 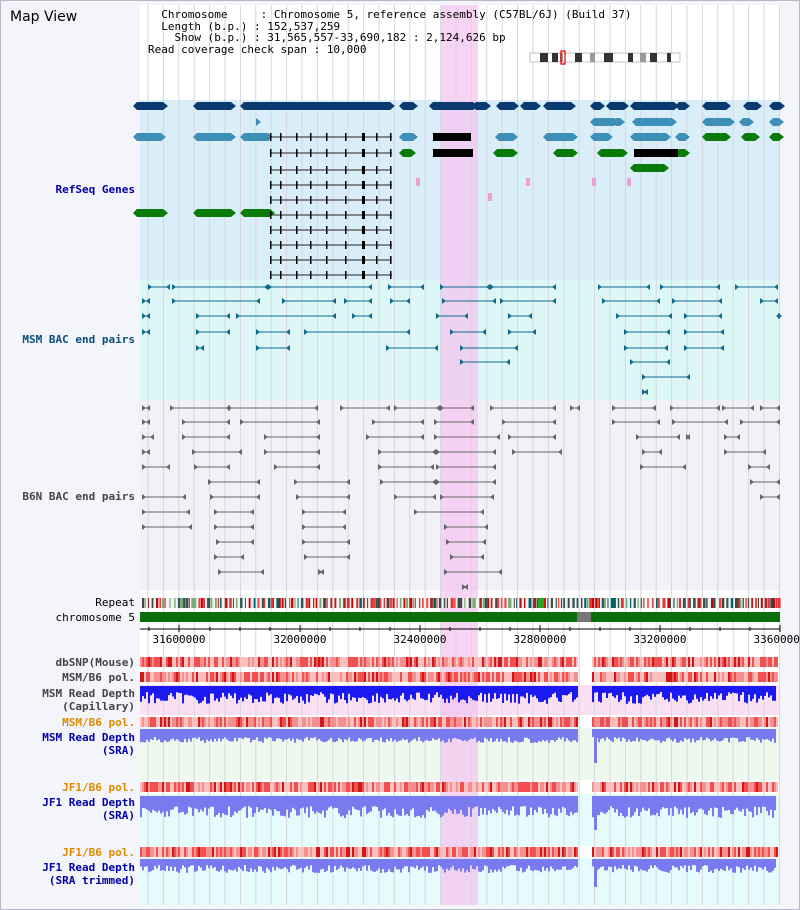 I want to click on track-label-msm-b6-pol-sra: MSM/B6 pol., so click(x=98, y=722).